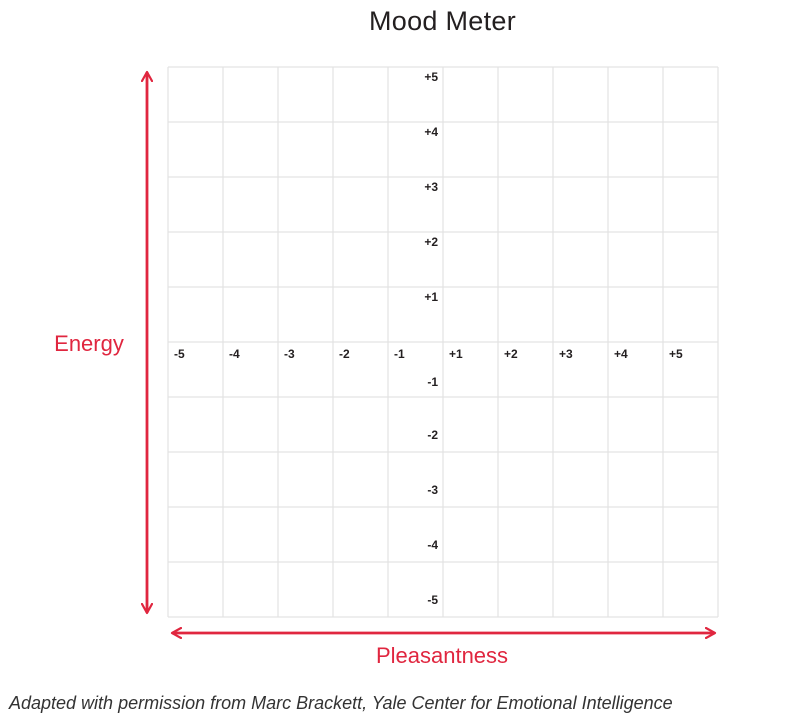 The height and width of the screenshot is (718, 800). Describe the element at coordinates (179, 354) in the screenshot. I see `x-tick-label: -5` at that location.